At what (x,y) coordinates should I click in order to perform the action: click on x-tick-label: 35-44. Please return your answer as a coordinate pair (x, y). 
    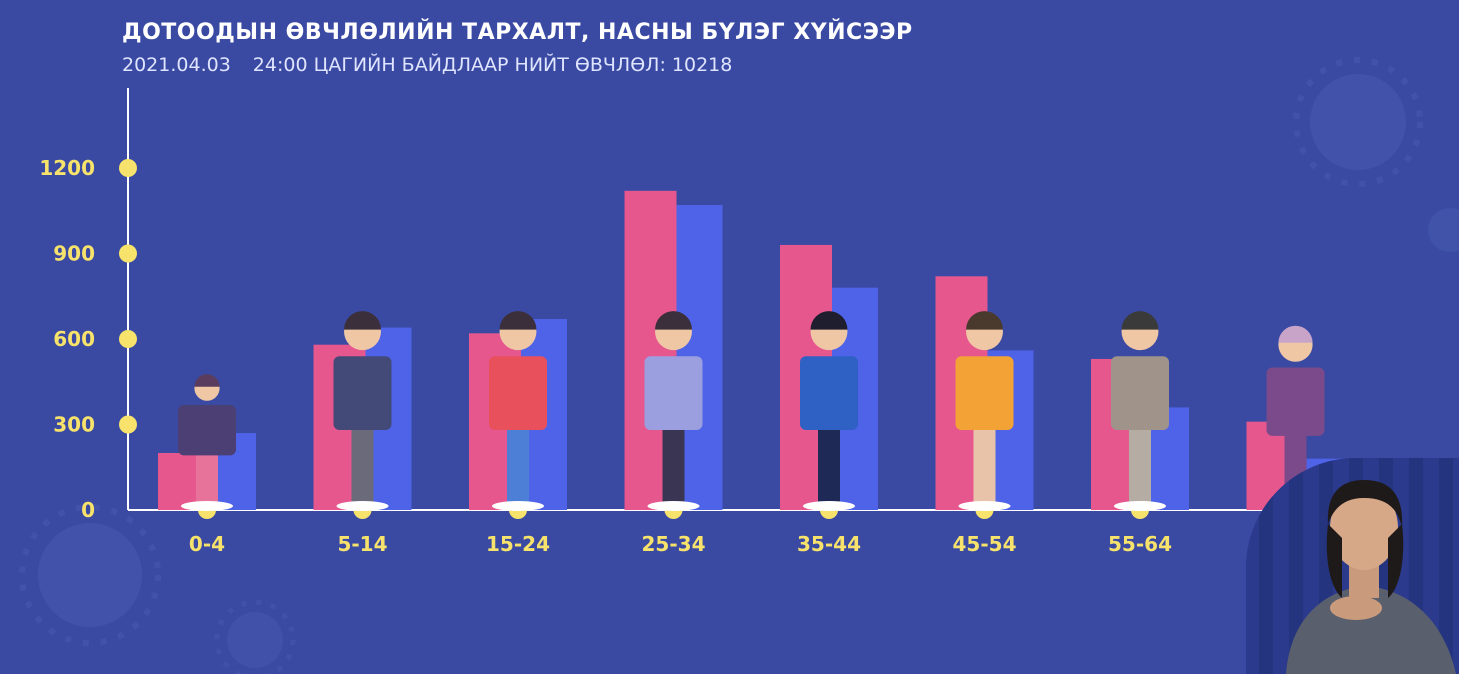
    Looking at the image, I should click on (829, 544).